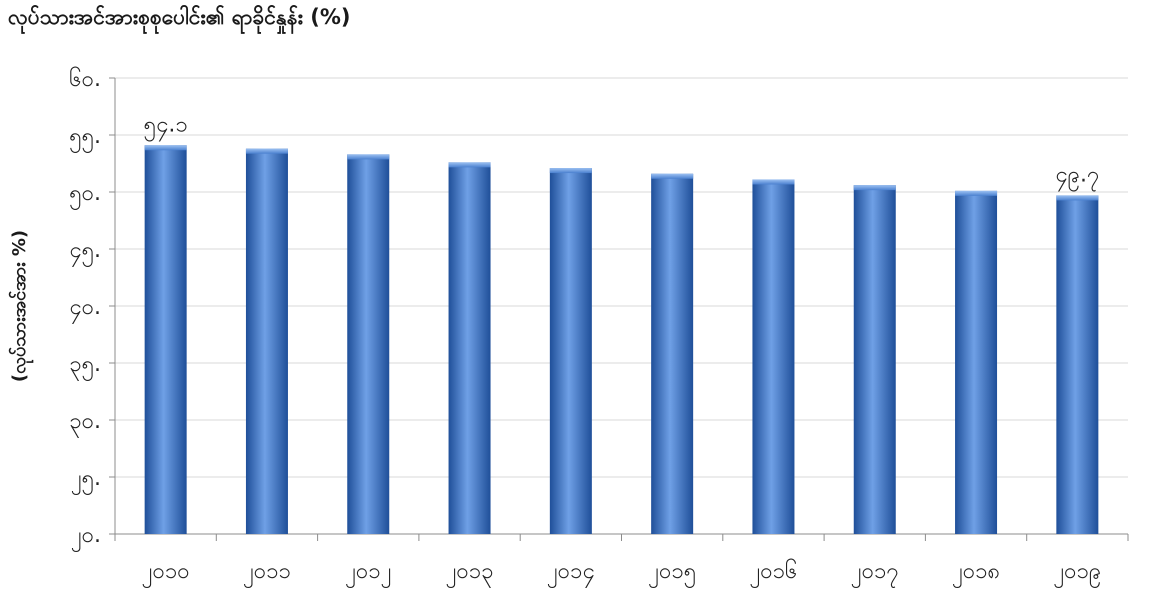 The height and width of the screenshot is (592, 1156). I want to click on y-tick-label: ၃၀., so click(85, 423).